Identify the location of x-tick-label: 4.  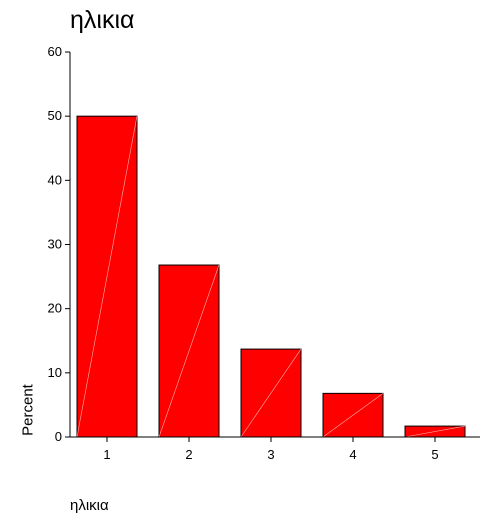
(352, 454).